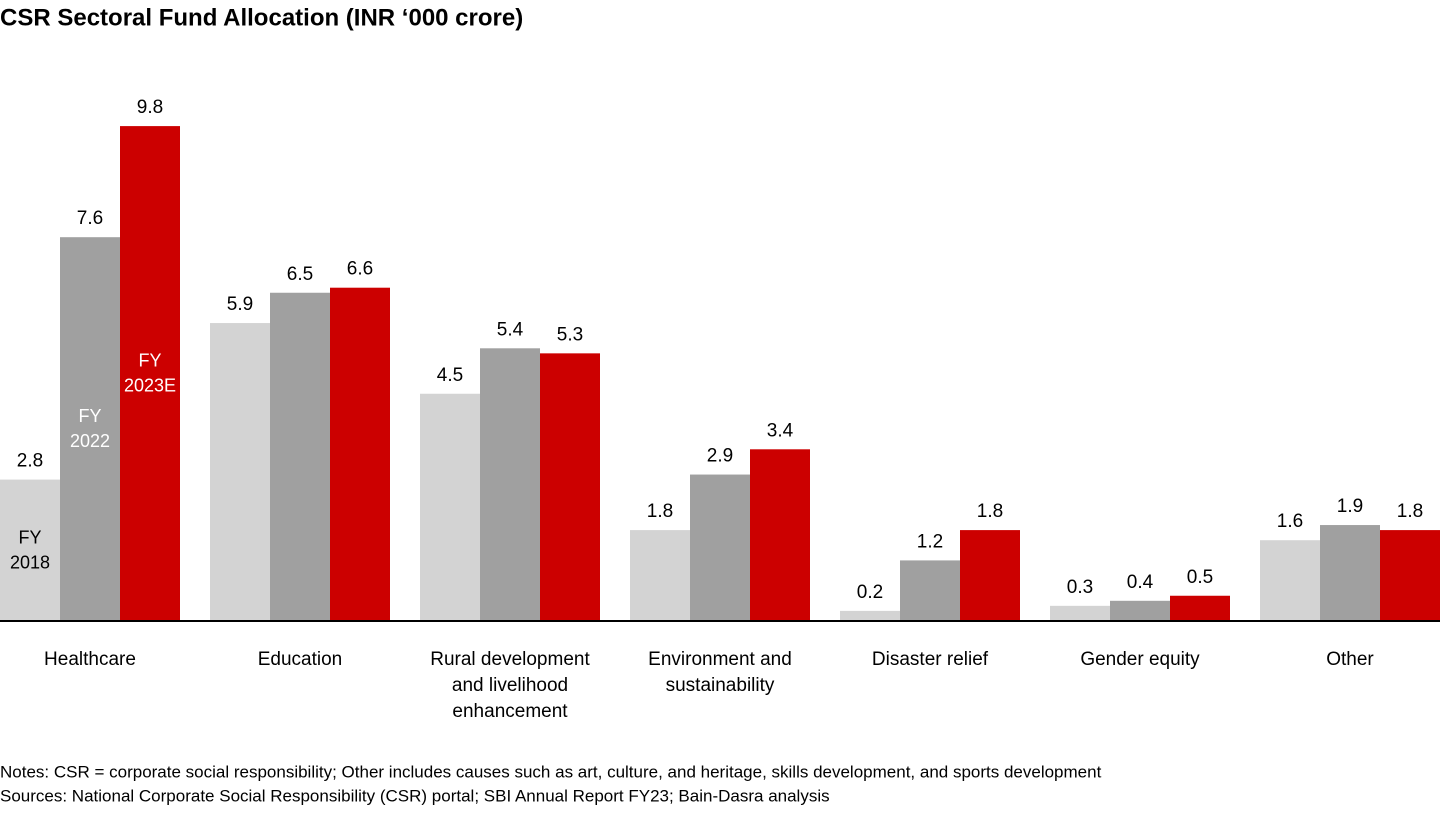  I want to click on legend-label: FY 2023E, so click(150, 372).